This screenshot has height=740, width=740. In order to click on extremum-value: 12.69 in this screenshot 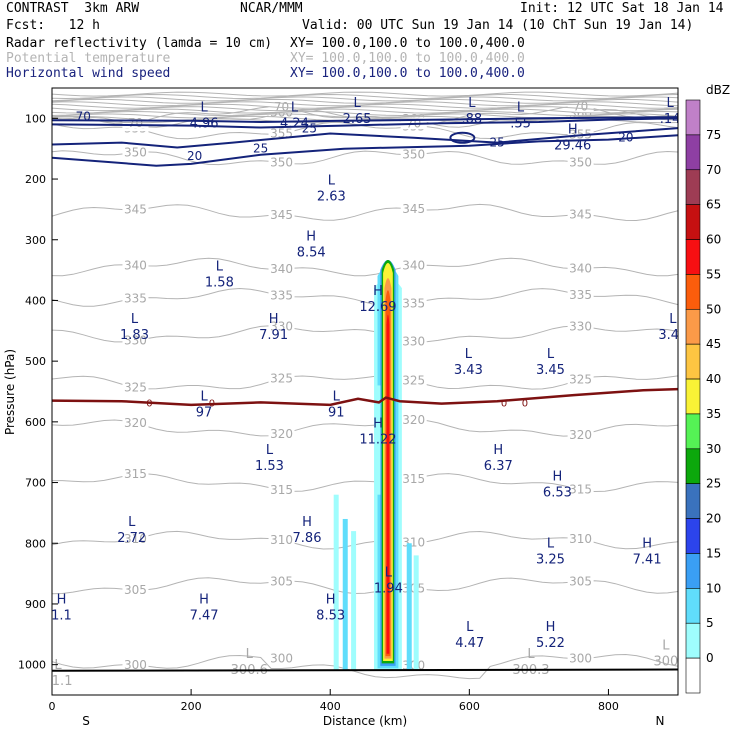, I will do `click(377, 307)`.